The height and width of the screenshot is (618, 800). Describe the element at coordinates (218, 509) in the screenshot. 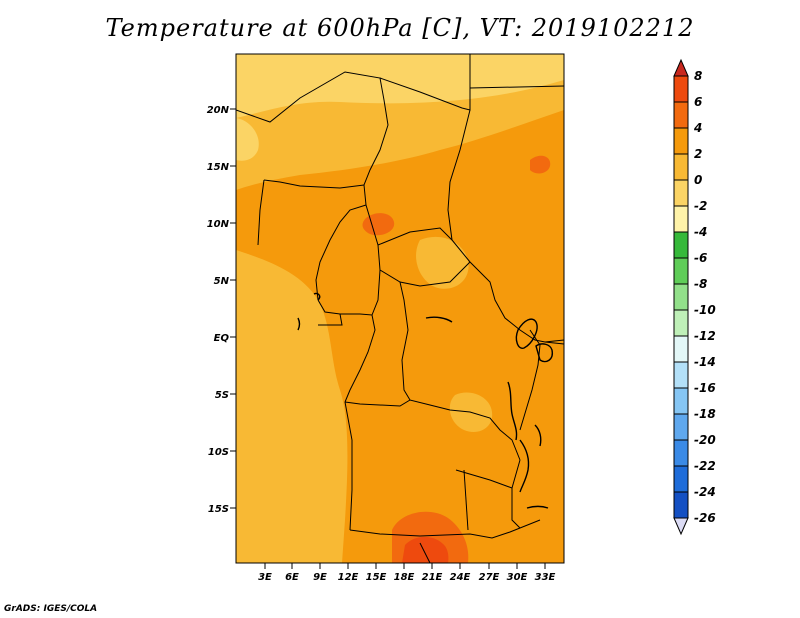

I see `lat-label-15s: 15S` at that location.